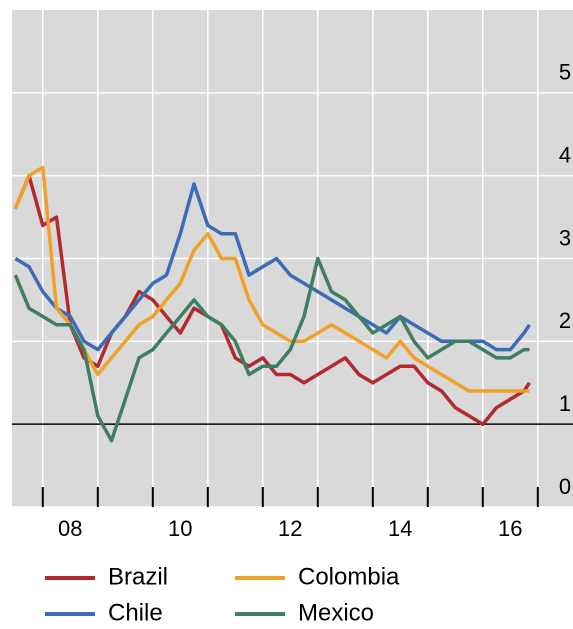 The width and height of the screenshot is (573, 629). What do you see at coordinates (565, 403) in the screenshot?
I see `y-tick-label: 1` at bounding box center [565, 403].